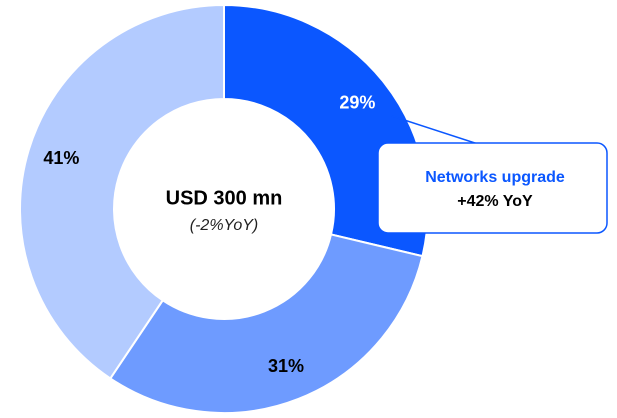 The image size is (617, 418). I want to click on callout-title: Networks upgrade, so click(495, 177).